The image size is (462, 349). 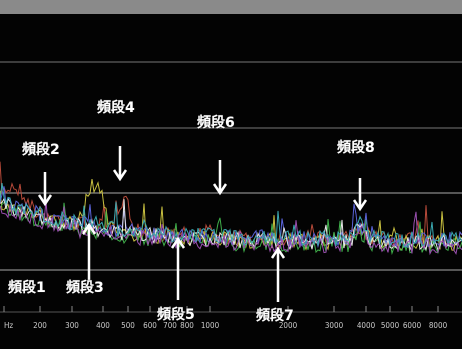 I want to click on x-tick-label: 2000, so click(x=288, y=325).